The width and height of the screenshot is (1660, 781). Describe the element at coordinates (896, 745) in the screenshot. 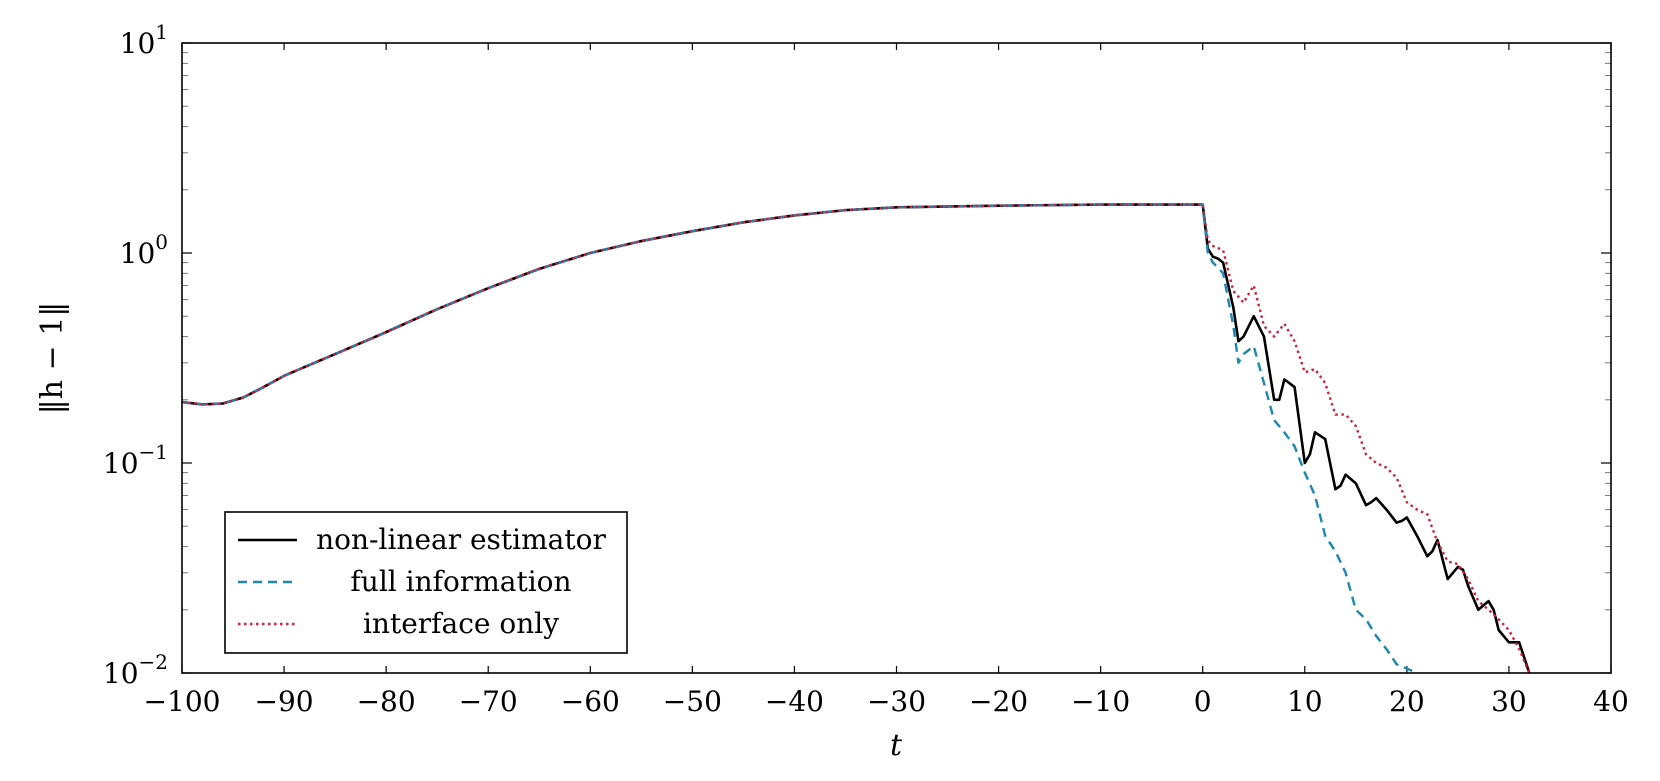

I see `x-axis-title: t` at that location.